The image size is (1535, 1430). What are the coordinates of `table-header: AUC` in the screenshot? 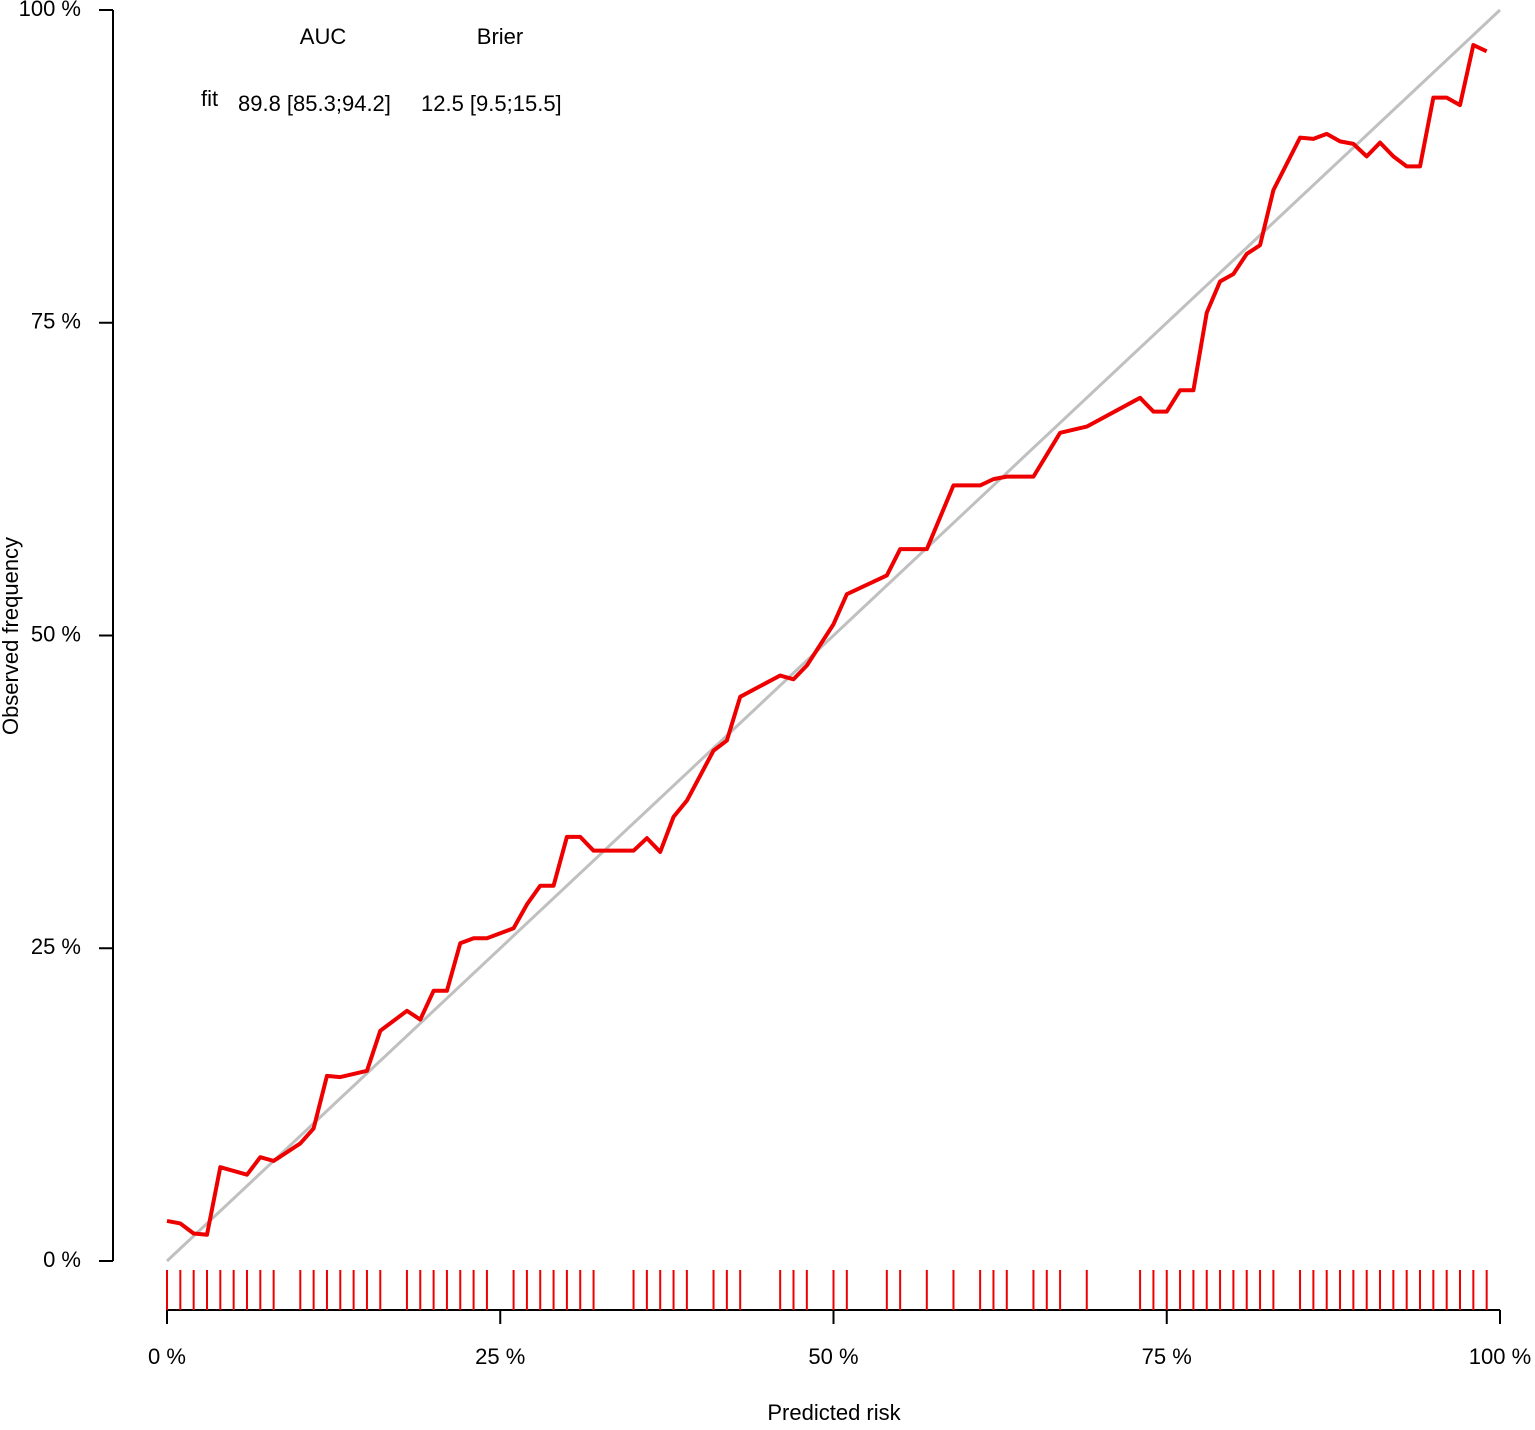 It's located at (323, 36).